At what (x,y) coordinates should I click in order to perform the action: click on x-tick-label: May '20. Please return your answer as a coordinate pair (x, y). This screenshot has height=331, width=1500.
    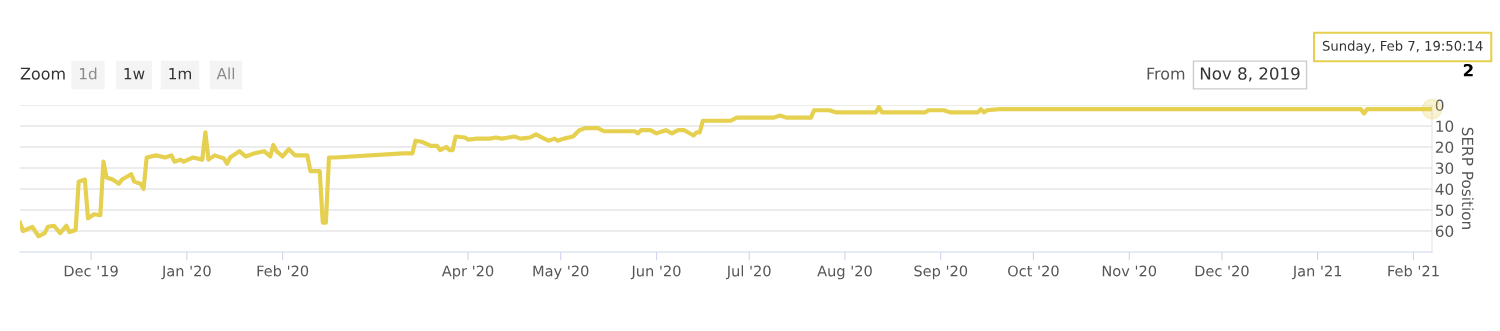
    Looking at the image, I should click on (561, 272).